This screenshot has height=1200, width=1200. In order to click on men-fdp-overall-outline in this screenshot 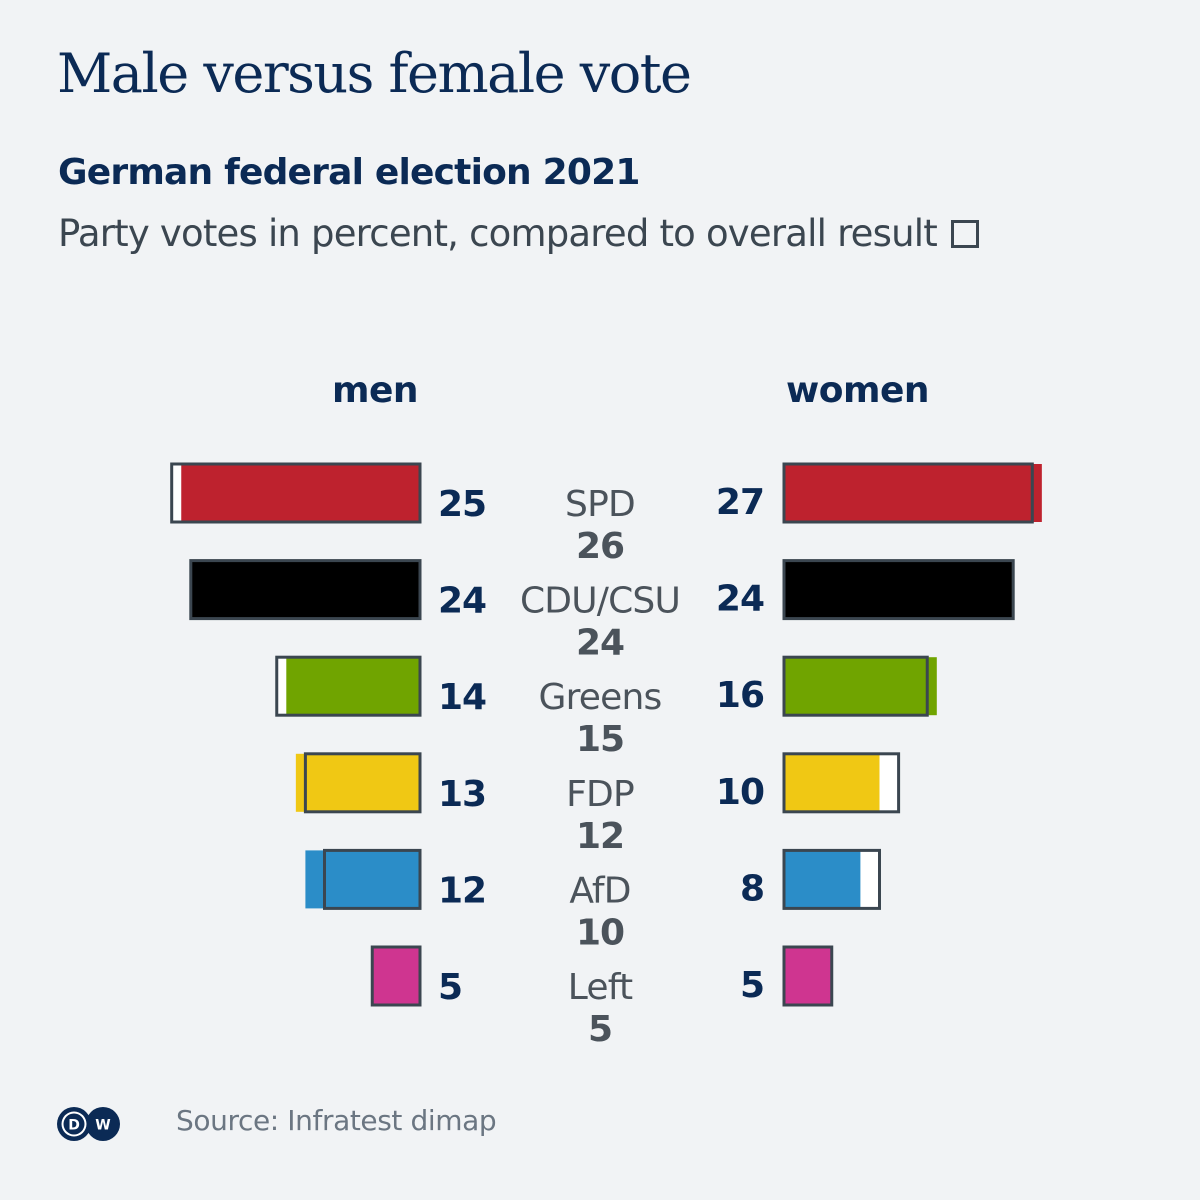, I will do `click(362, 783)`.